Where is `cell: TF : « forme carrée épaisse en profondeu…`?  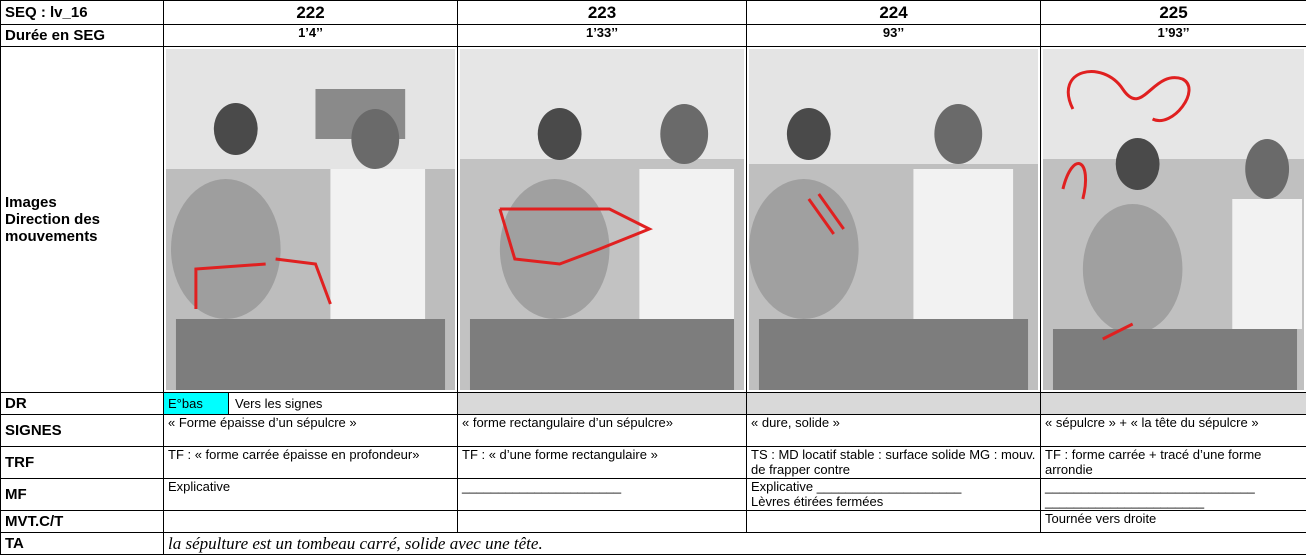 cell: TF : « forme carrée épaisse en profondeu… is located at coordinates (311, 463).